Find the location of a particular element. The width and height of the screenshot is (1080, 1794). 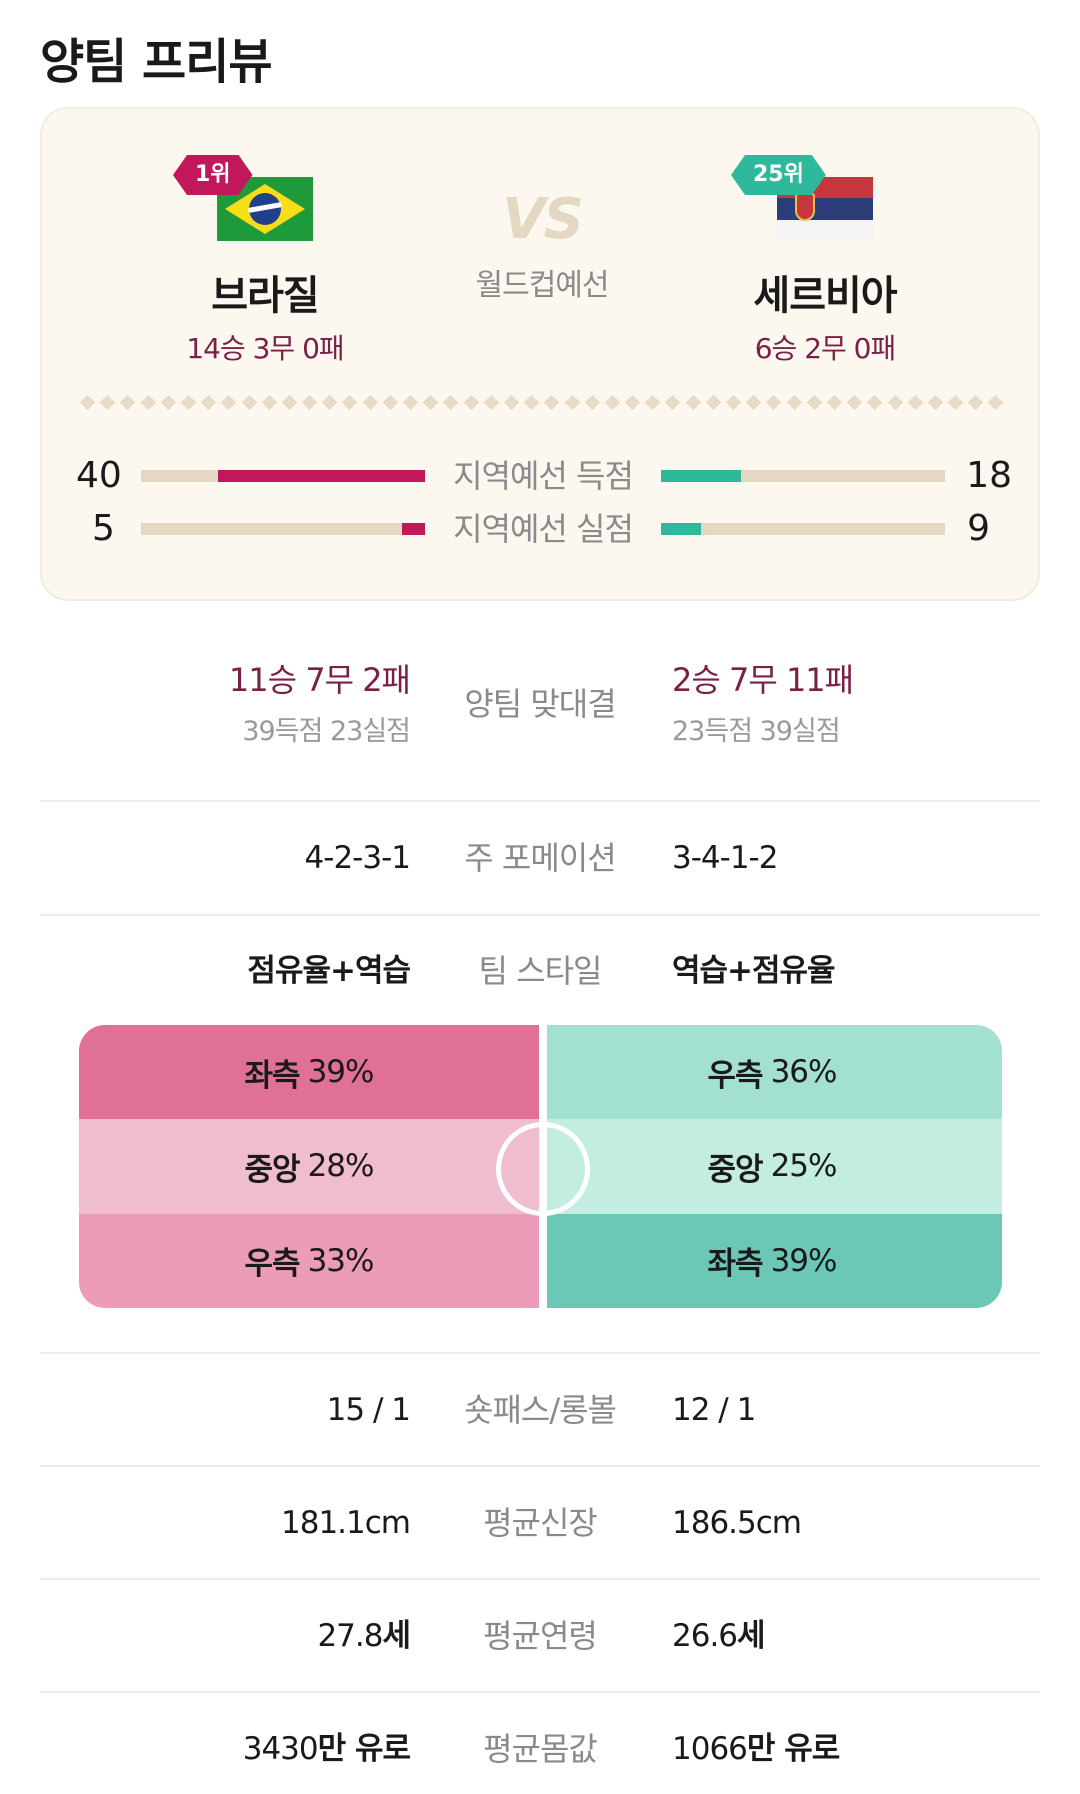

away-team-name: 세르비아 is located at coordinates (825, 296).